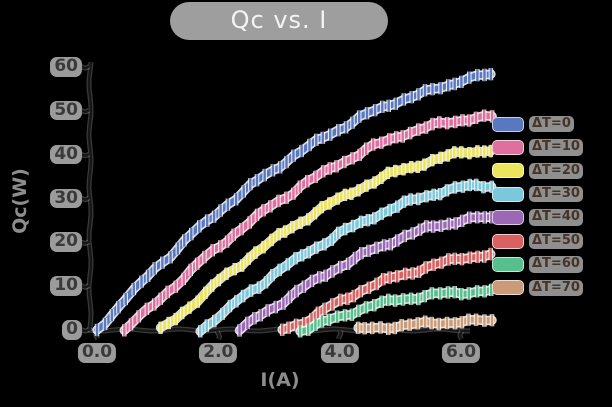 Image resolution: width=612 pixels, height=407 pixels. I want to click on chart-title-text: Qc vs. I, so click(279, 20).